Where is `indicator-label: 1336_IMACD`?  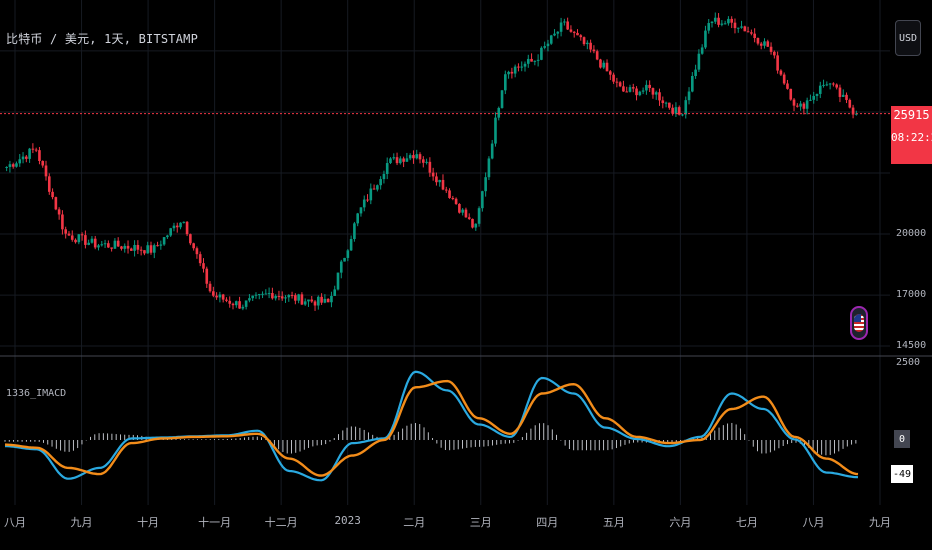
indicator-label: 1336_IMACD is located at coordinates (36, 393).